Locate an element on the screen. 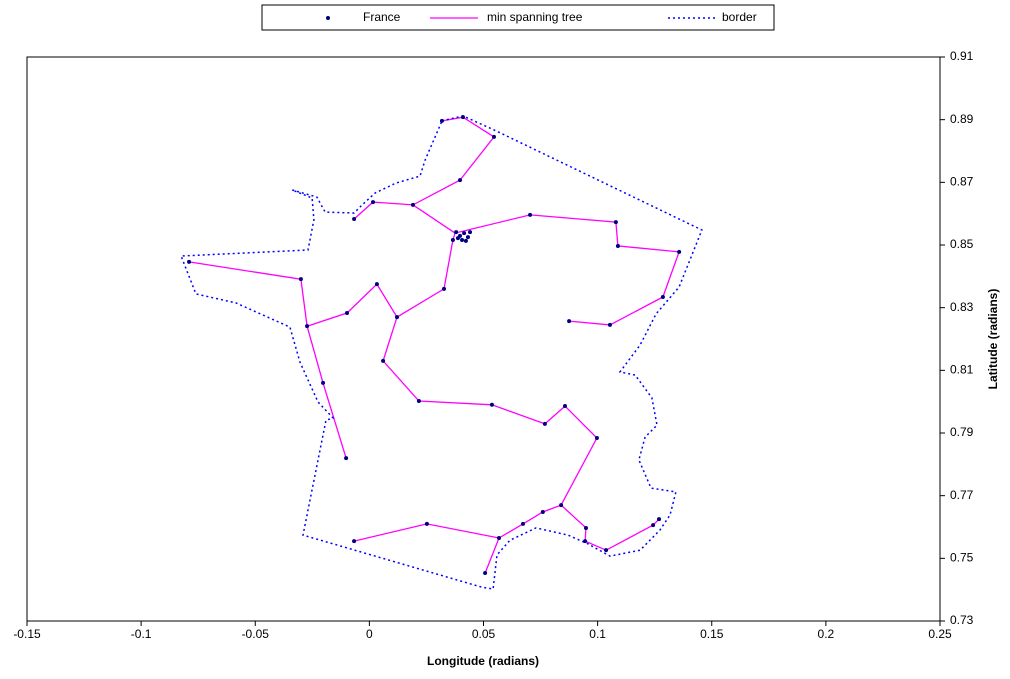 This screenshot has height=679, width=1010. x-tick-label: -0.15 is located at coordinates (27, 634).